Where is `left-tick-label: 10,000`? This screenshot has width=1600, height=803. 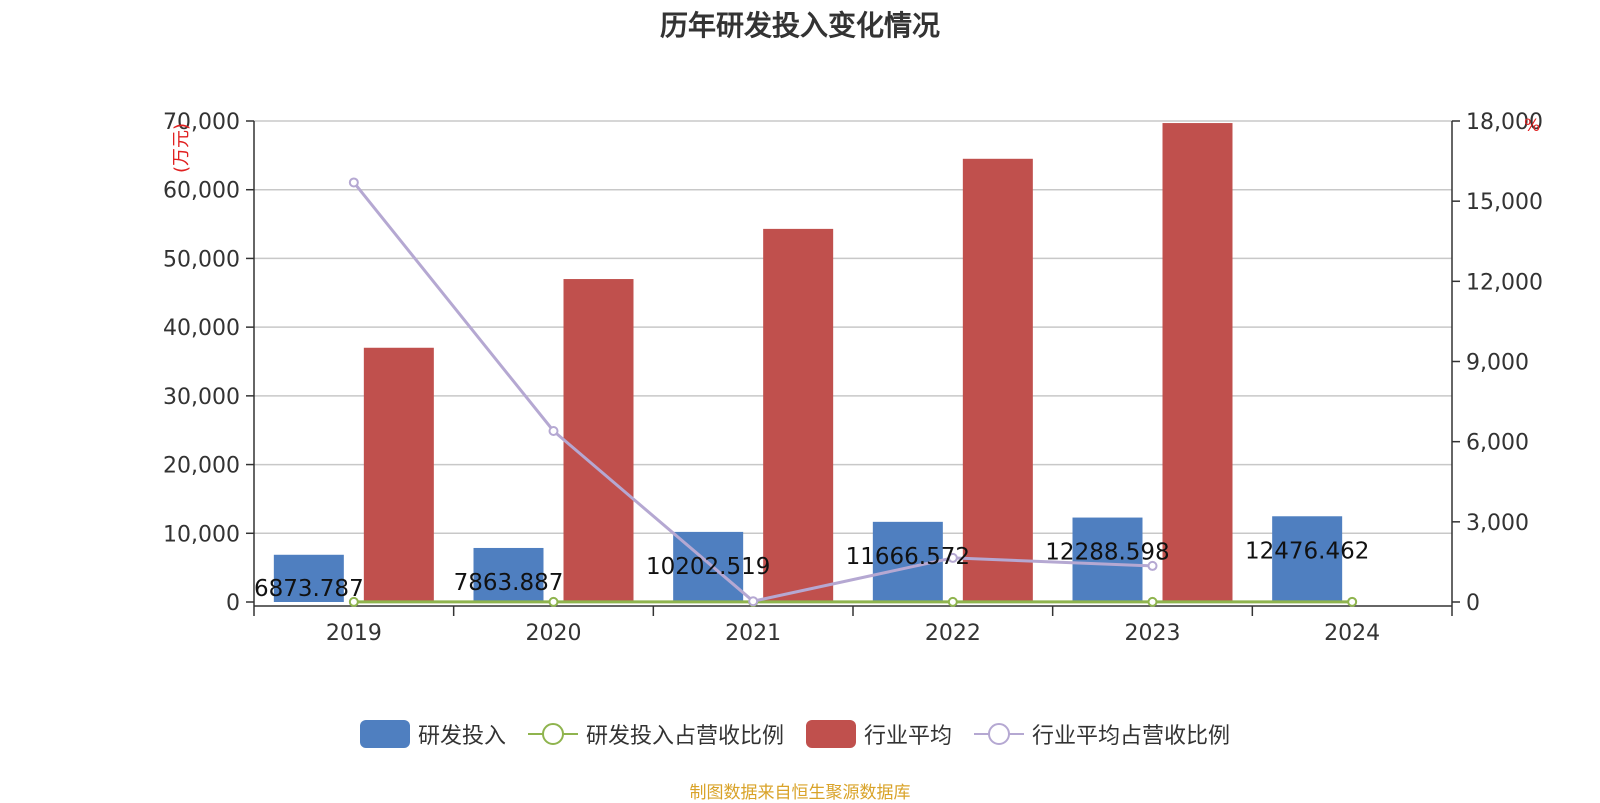 left-tick-label: 10,000 is located at coordinates (201, 534).